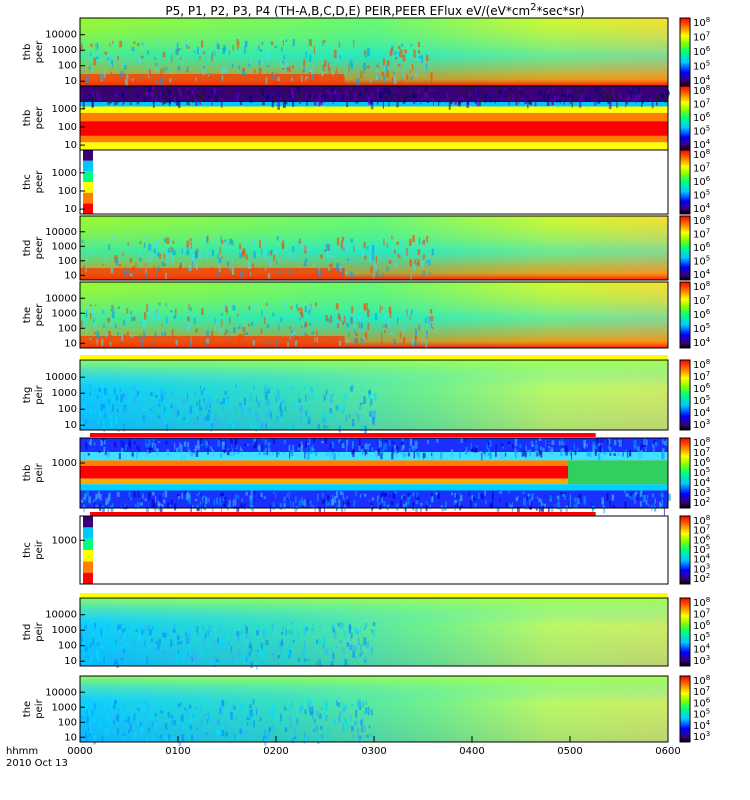  What do you see at coordinates (701, 578) in the screenshot?
I see `colorbar-tick-label: 10²` at bounding box center [701, 578].